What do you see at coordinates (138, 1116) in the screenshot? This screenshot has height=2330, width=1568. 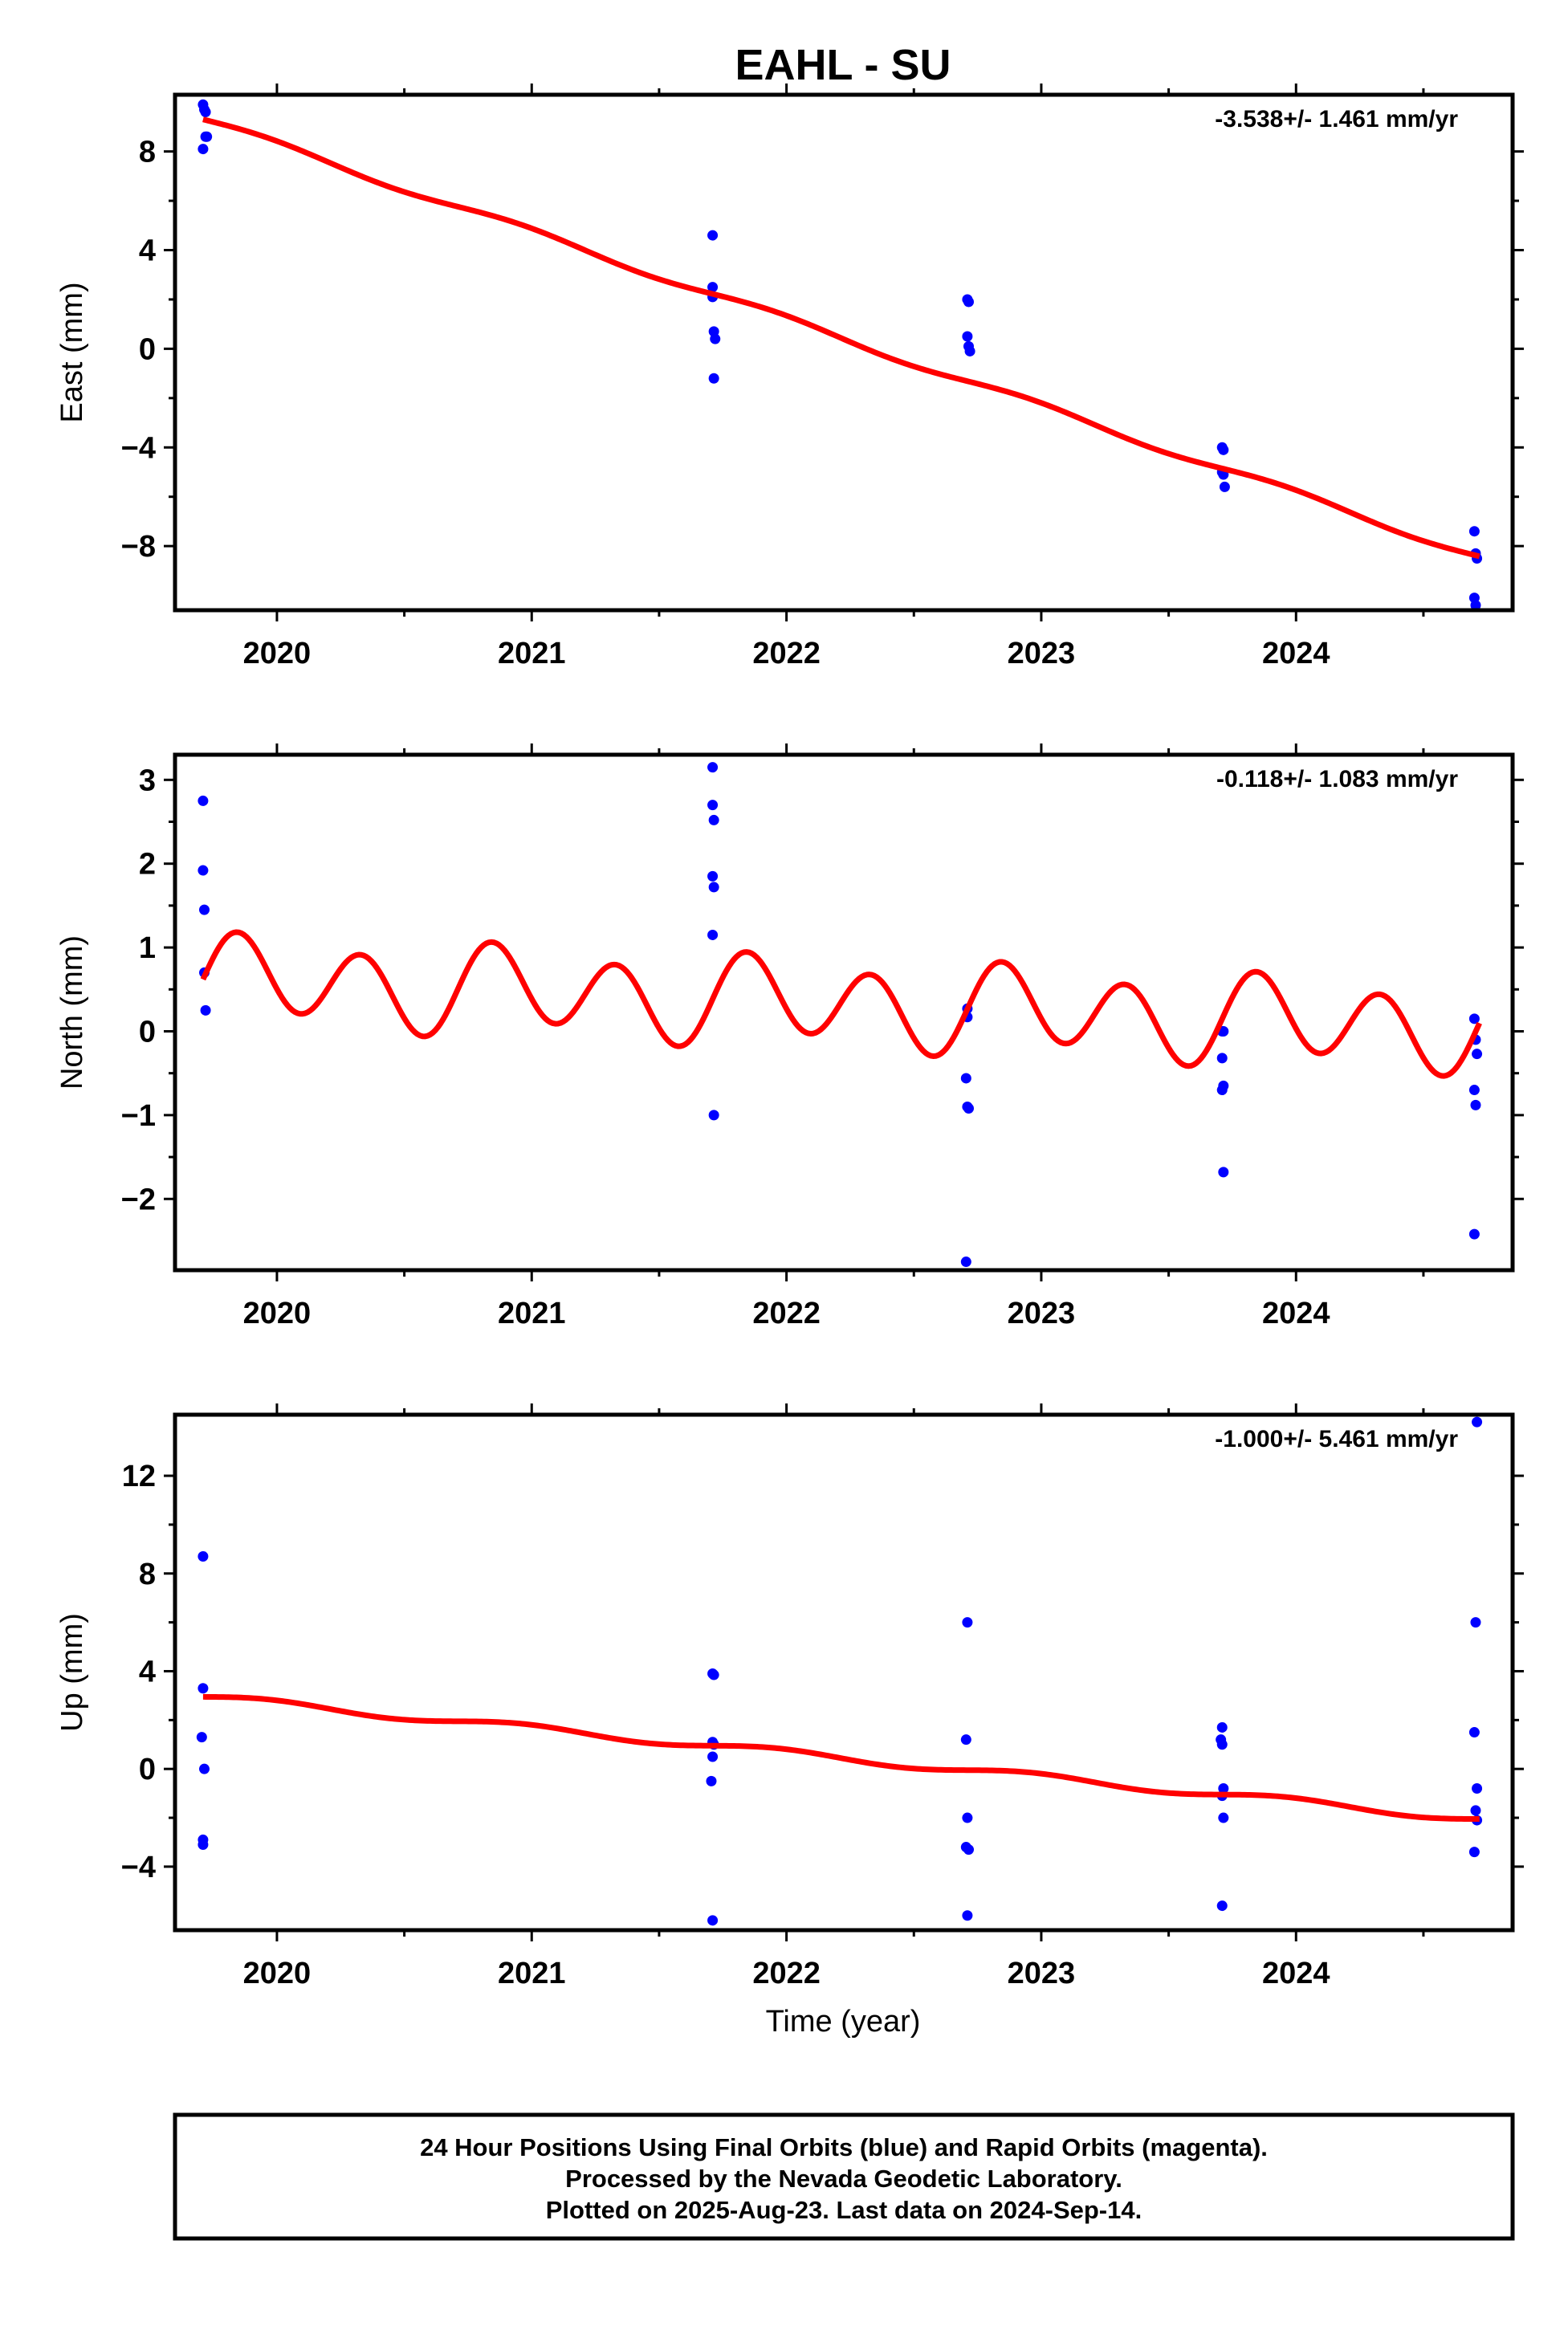 I see `y-tick-label: −1` at bounding box center [138, 1116].